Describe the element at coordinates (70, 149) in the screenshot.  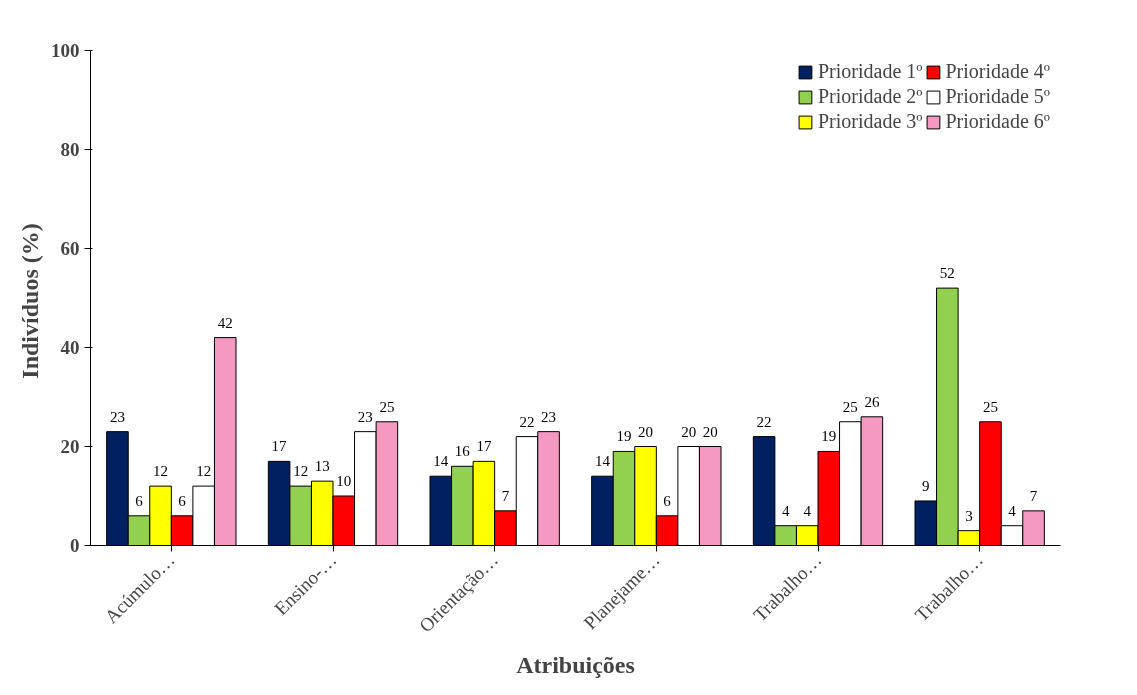
I see `y-tick-label: 80` at that location.